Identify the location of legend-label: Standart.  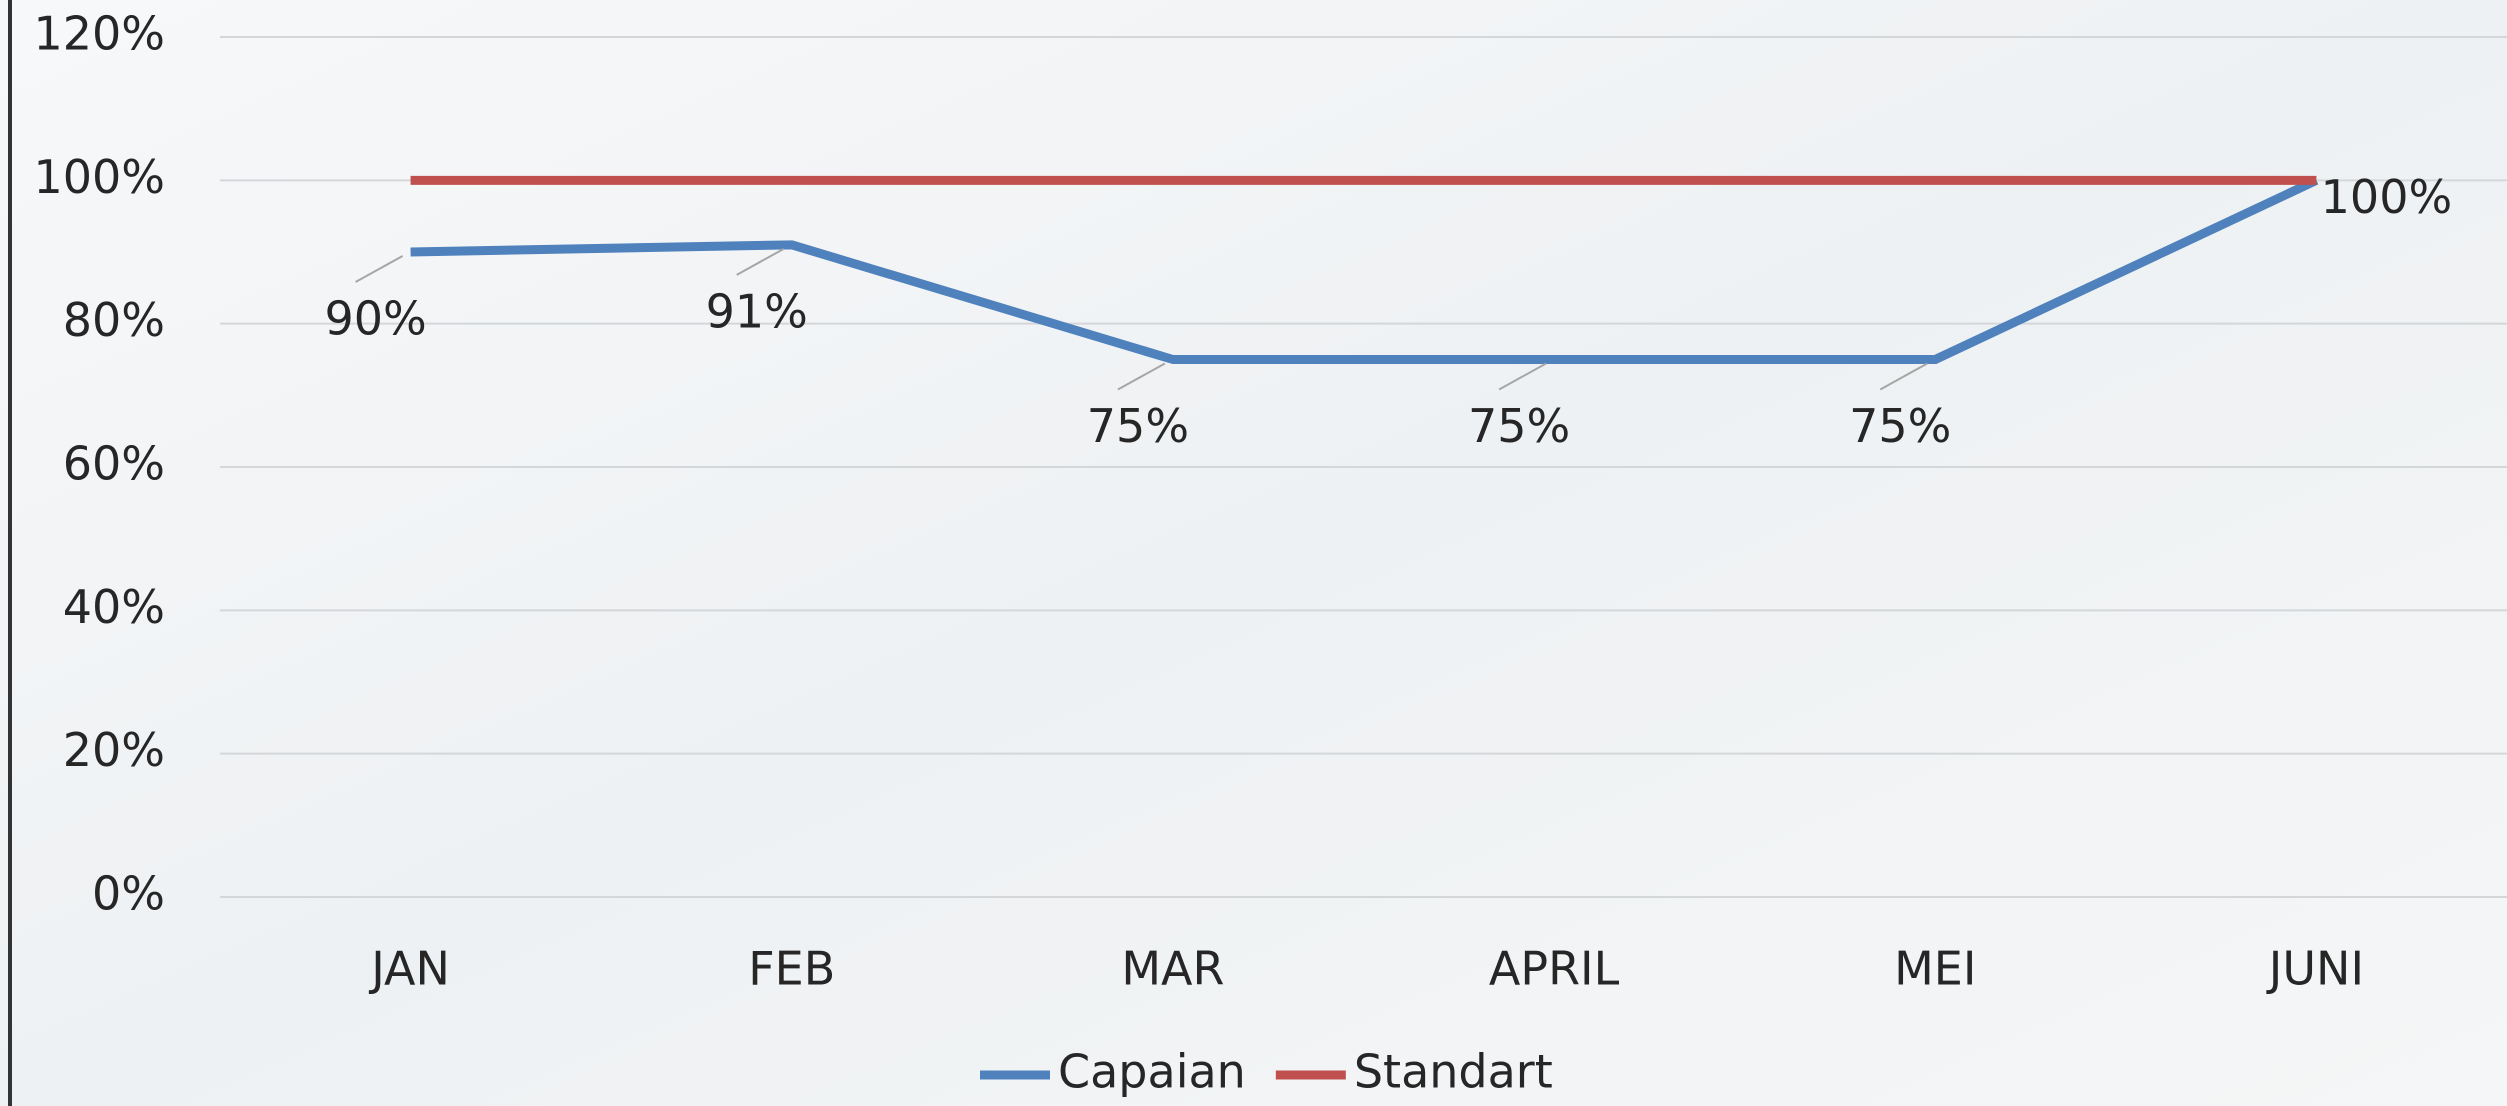
(1453, 1072).